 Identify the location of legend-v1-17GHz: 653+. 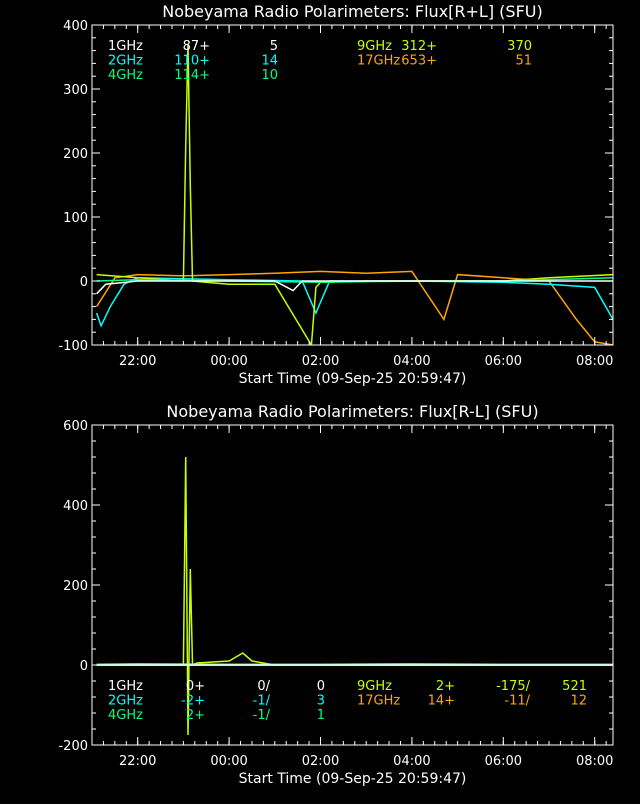
(419, 61).